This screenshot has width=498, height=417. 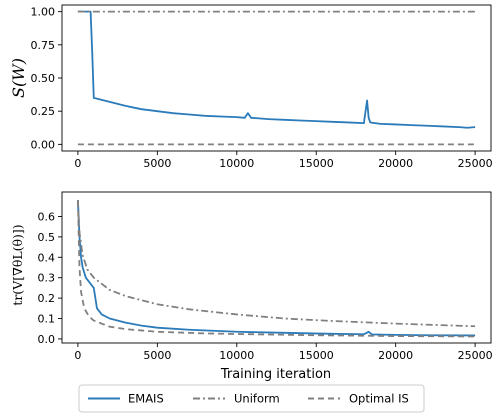 I want to click on legend-label-emais: EMAIS, so click(x=146, y=399).